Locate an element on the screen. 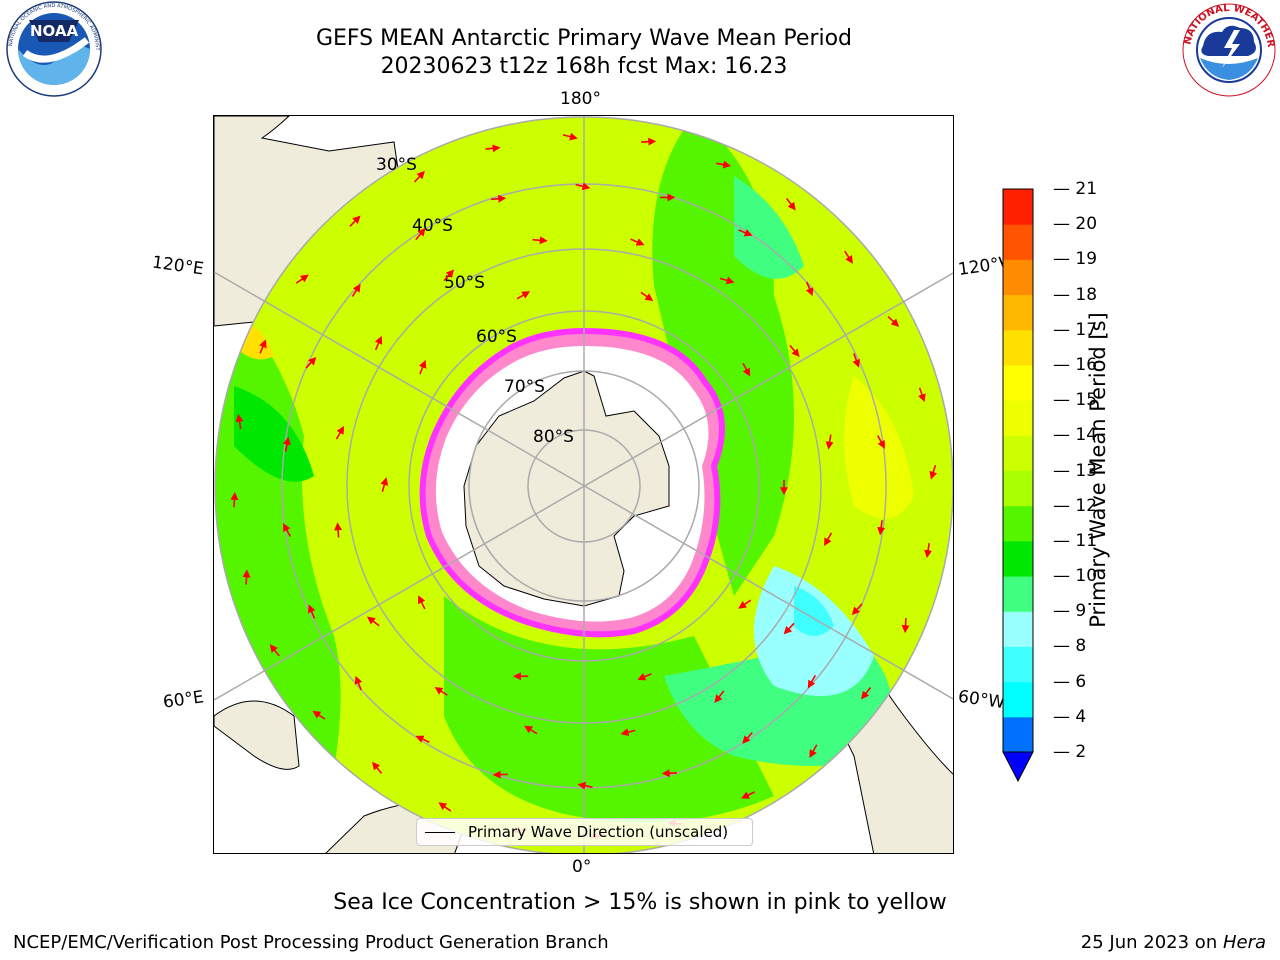  madagascar is located at coordinates (257, 735).